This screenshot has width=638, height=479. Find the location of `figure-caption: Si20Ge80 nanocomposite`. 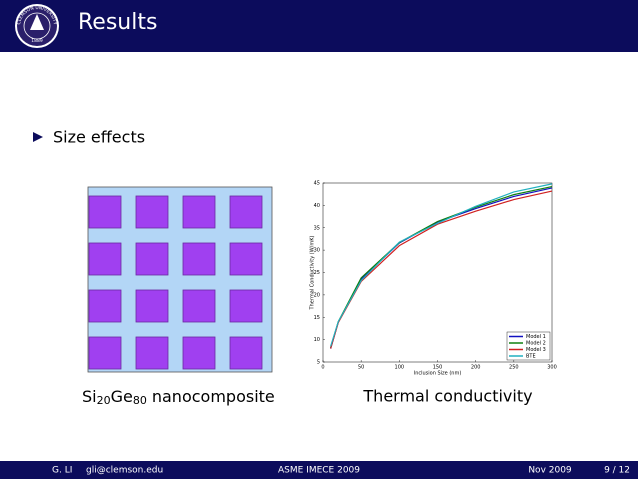

figure-caption: Si20Ge80 nanocomposite is located at coordinates (178, 397).